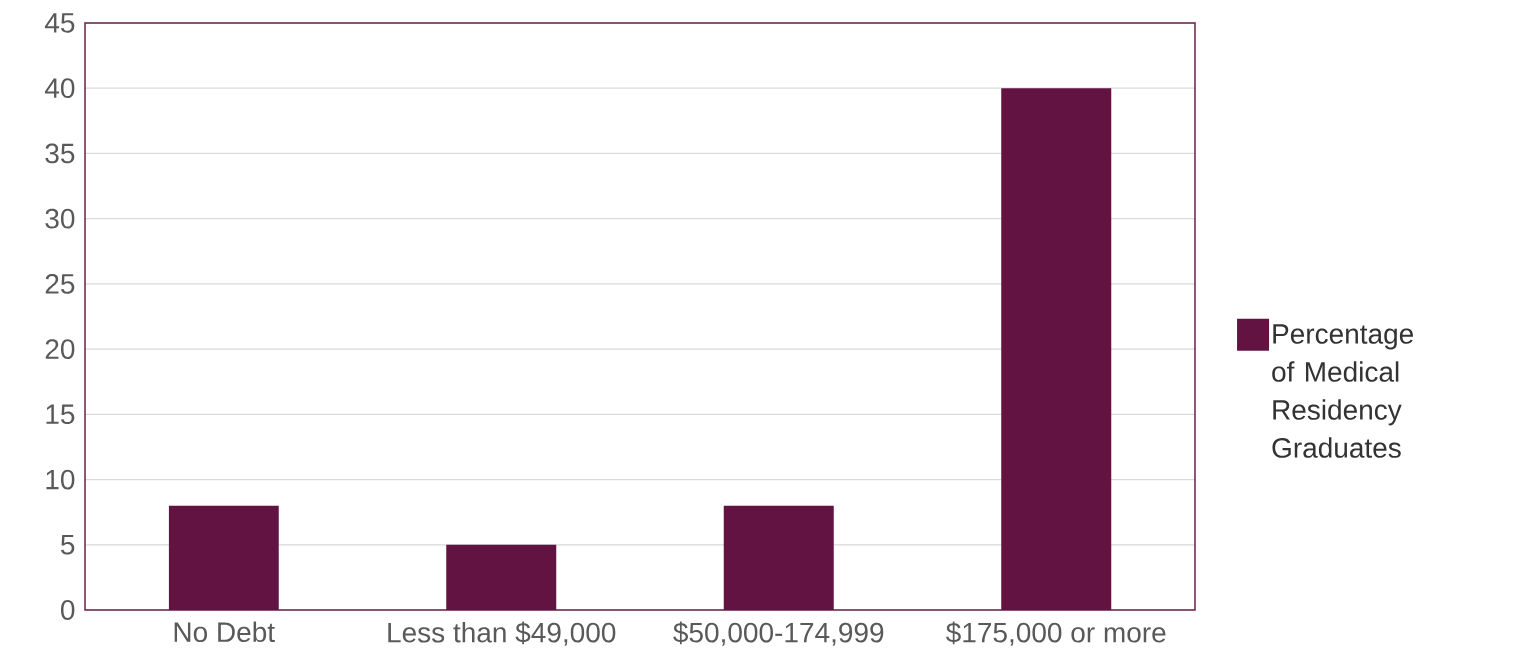 The image size is (1534, 667). I want to click on y-tick-label: 0, so click(67, 610).